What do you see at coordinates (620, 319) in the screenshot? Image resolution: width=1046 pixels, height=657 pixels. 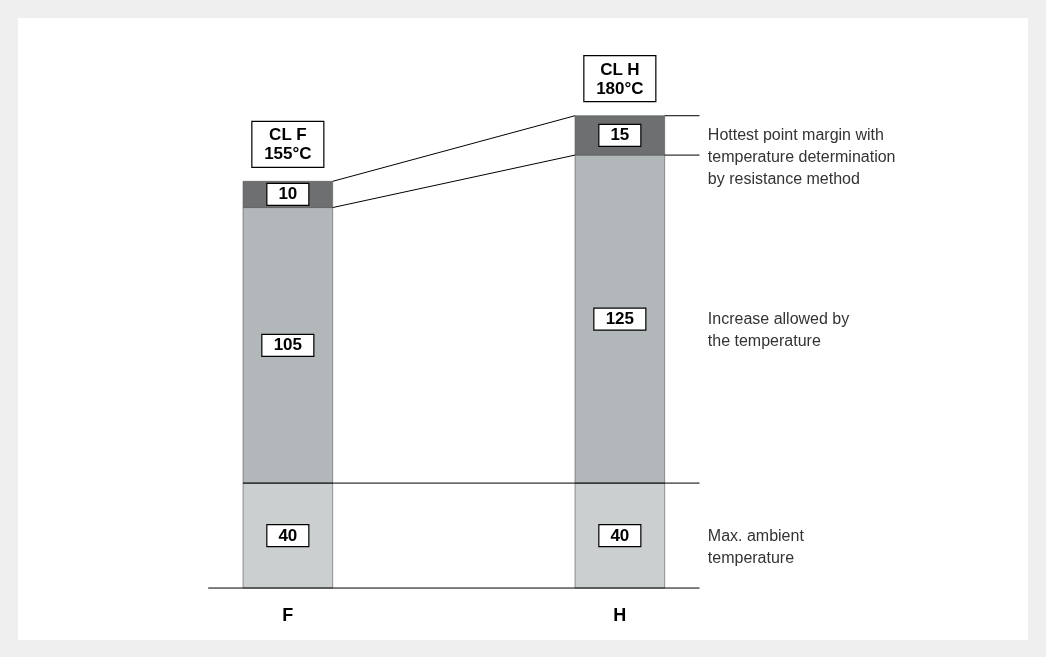 I see `data-label: 125` at bounding box center [620, 319].